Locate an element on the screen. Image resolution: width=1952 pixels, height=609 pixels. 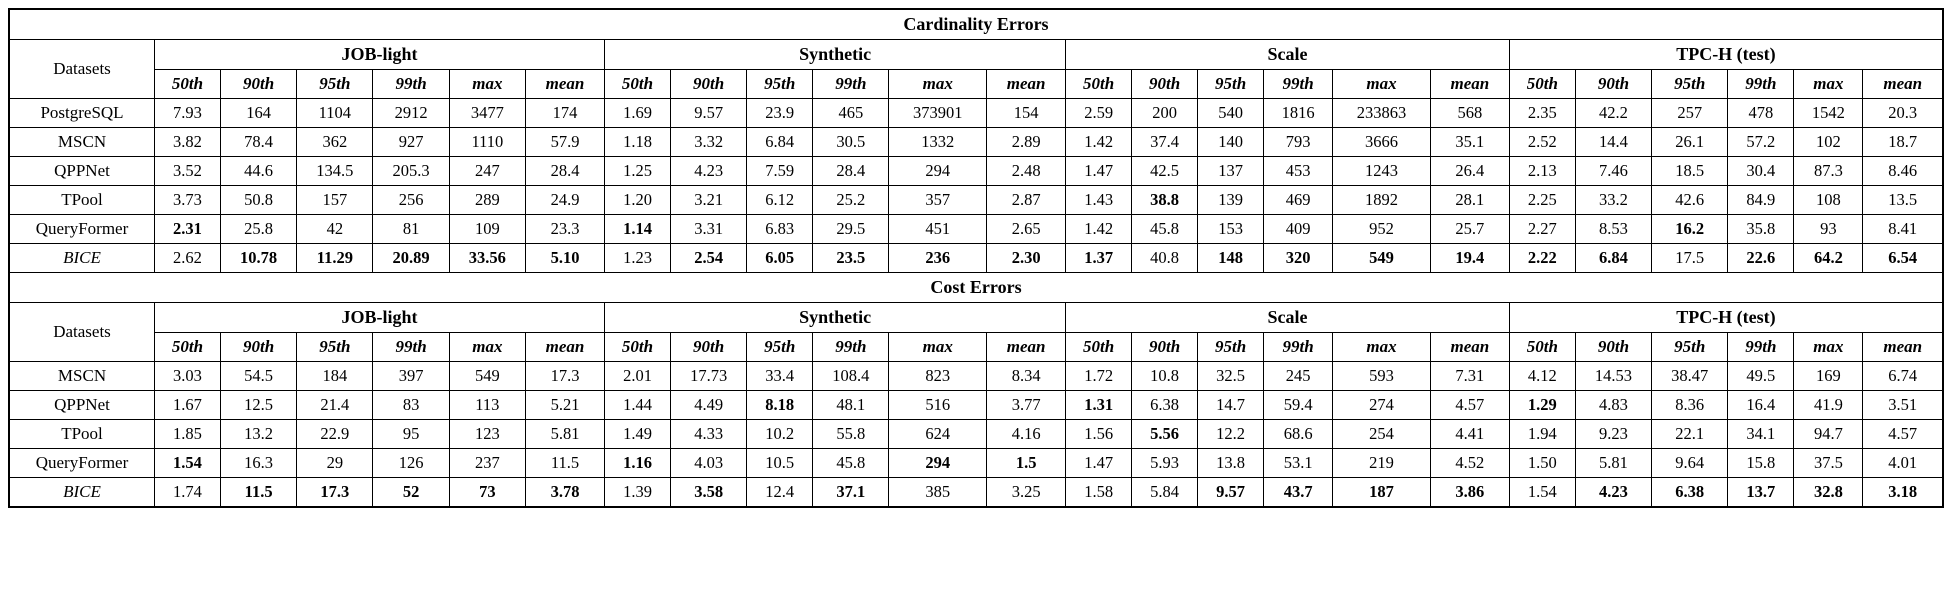
value-cell: 1110 is located at coordinates (487, 142).